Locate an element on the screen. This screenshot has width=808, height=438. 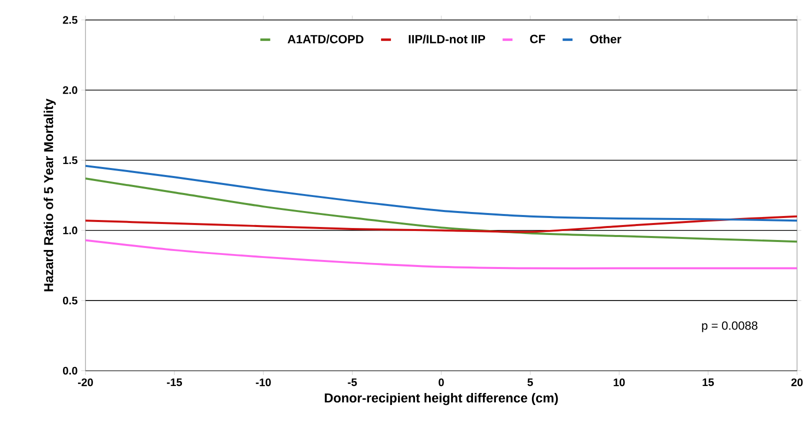
legend-label: IIP/ILD-not IIP is located at coordinates (447, 39).